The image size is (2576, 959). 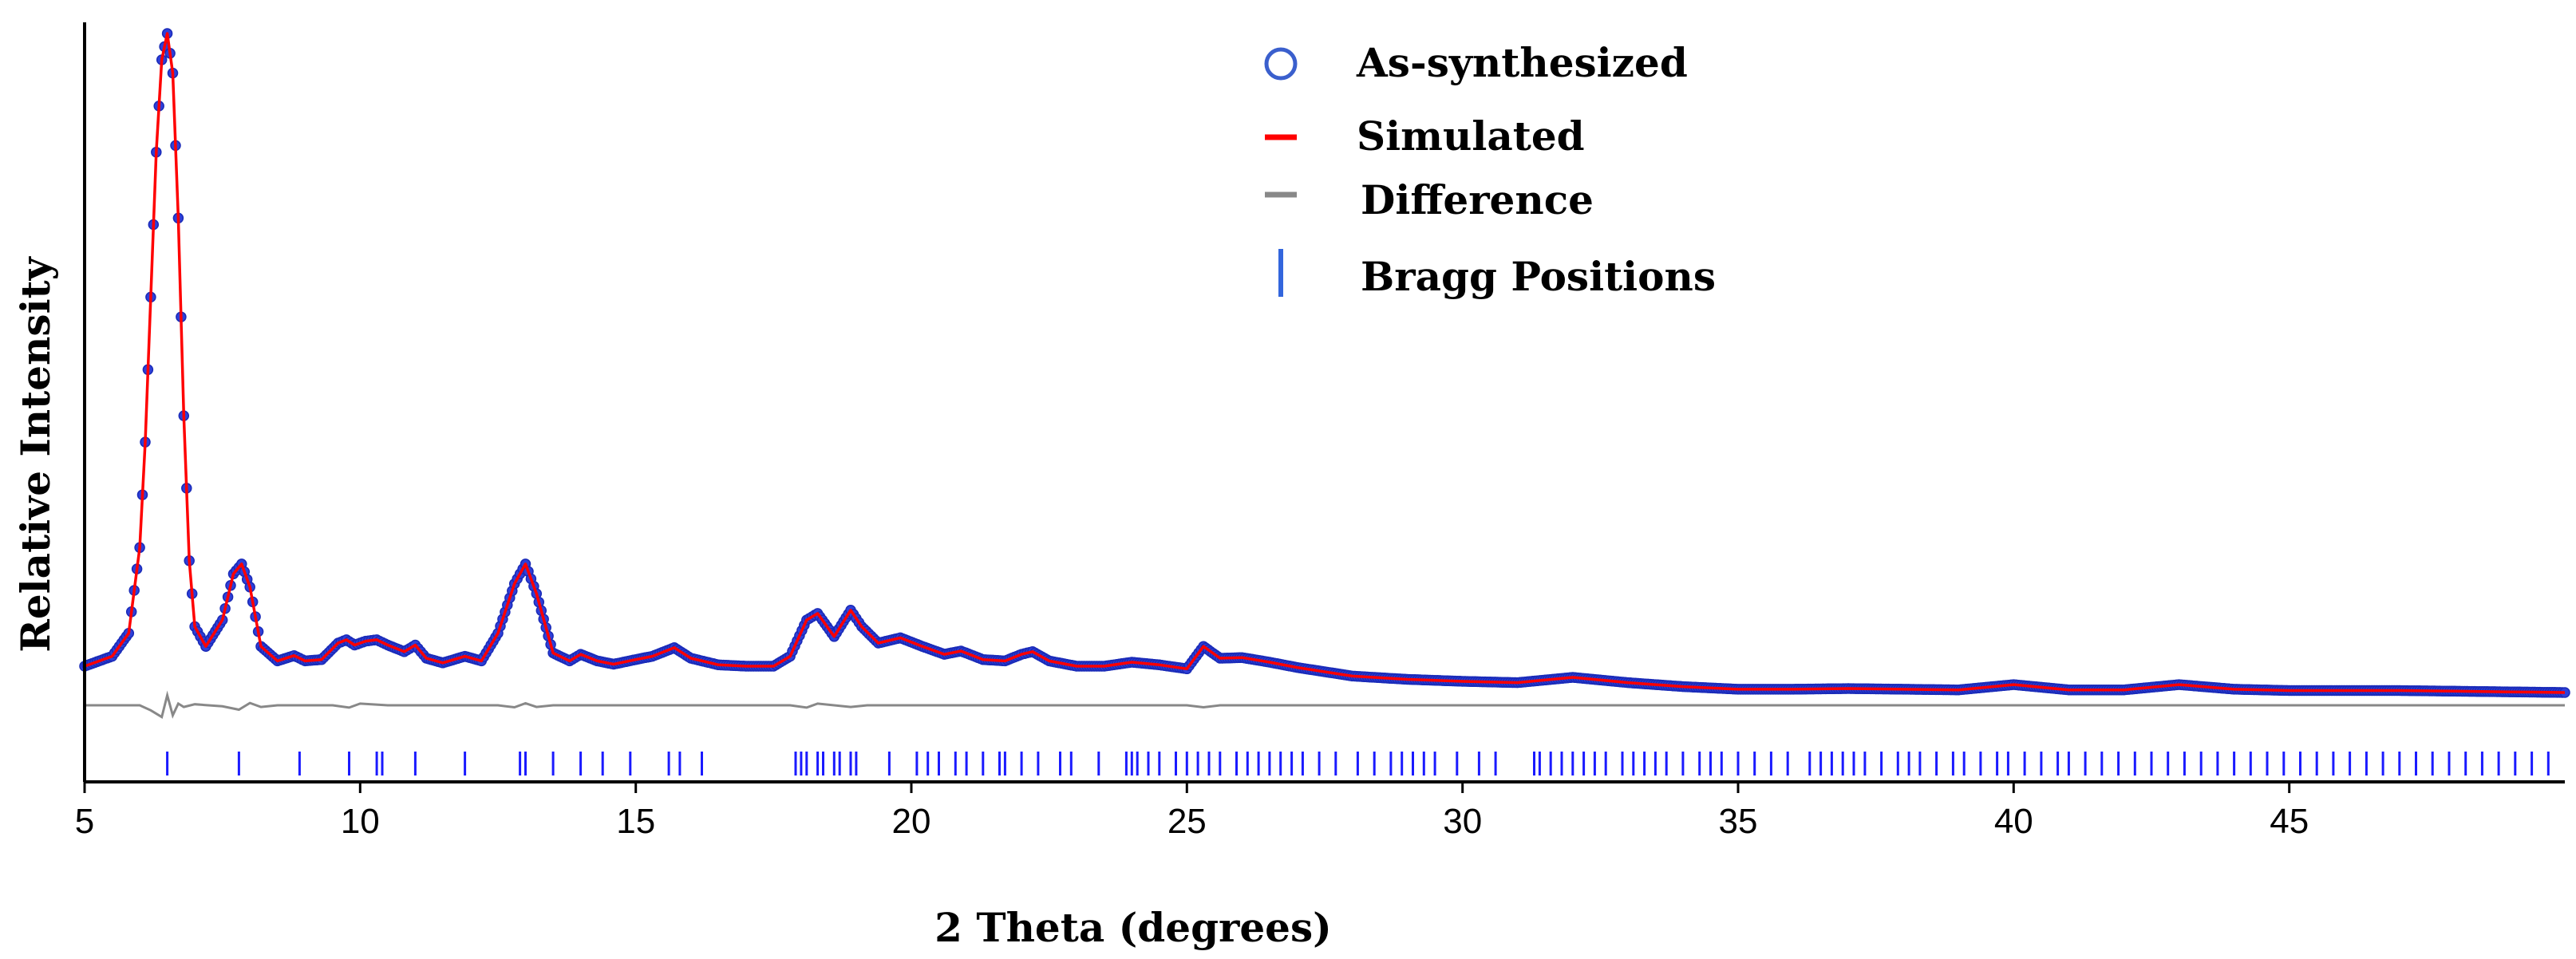 What do you see at coordinates (1471, 136) in the screenshot?
I see `legend-label-simulated: Simulated` at bounding box center [1471, 136].